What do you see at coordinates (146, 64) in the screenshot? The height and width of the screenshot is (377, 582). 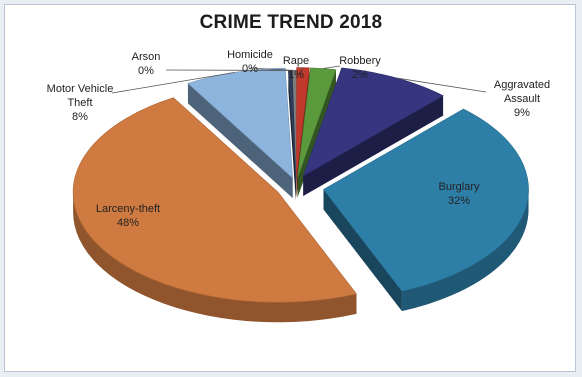 I see `data-label-arson: Arson 0%` at bounding box center [146, 64].